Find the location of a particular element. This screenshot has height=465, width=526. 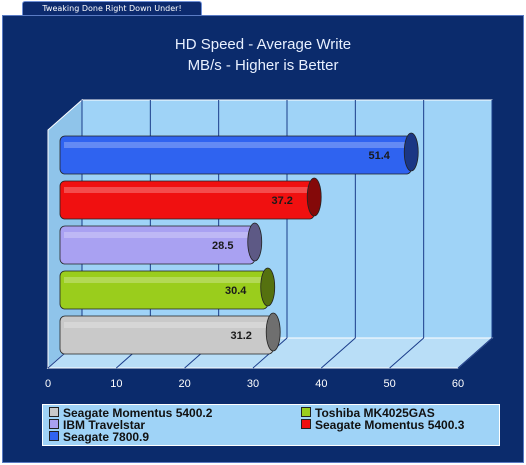

x-tick-label: 10 is located at coordinates (116, 384).